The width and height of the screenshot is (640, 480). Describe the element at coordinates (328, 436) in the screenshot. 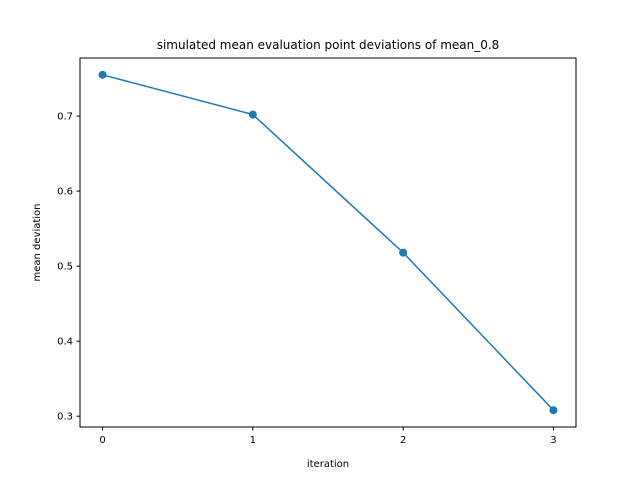

I see `x-axis: 0 1 2 3` at that location.